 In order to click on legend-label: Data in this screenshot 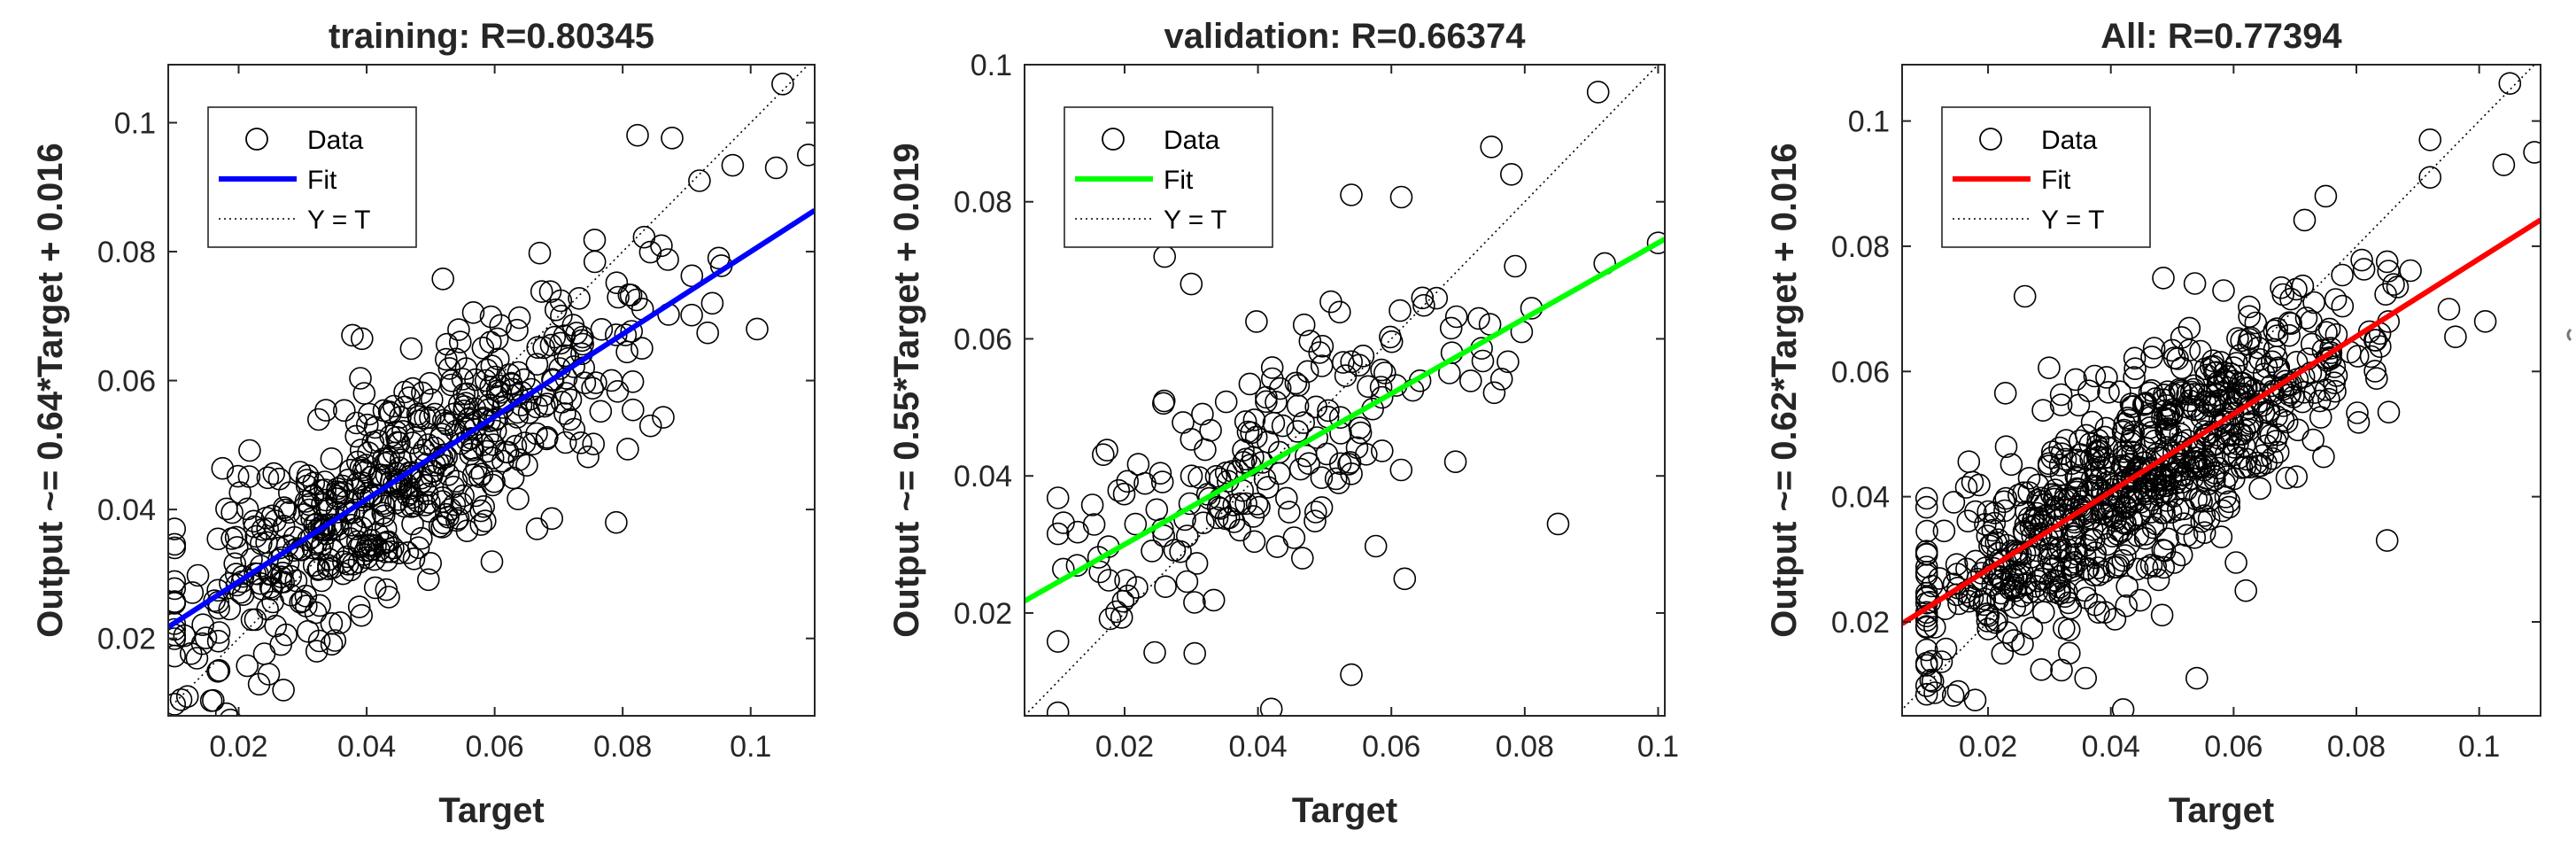, I will do `click(2069, 140)`.